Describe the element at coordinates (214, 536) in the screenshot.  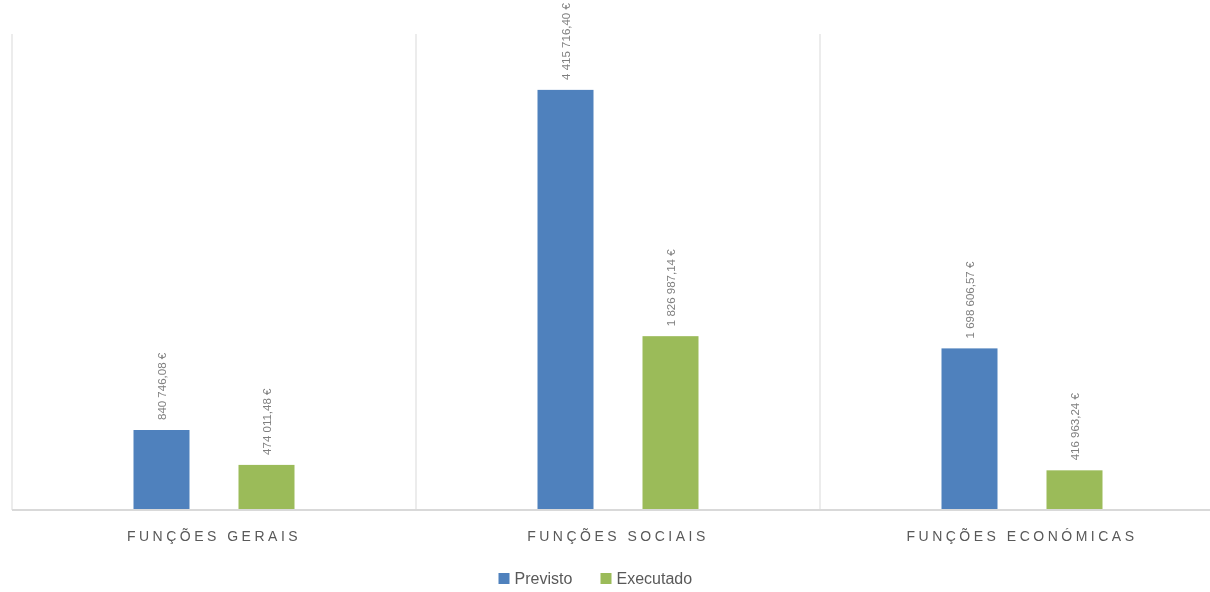
I see `x-tick-label: FUNÇÕES GERAIS` at that location.